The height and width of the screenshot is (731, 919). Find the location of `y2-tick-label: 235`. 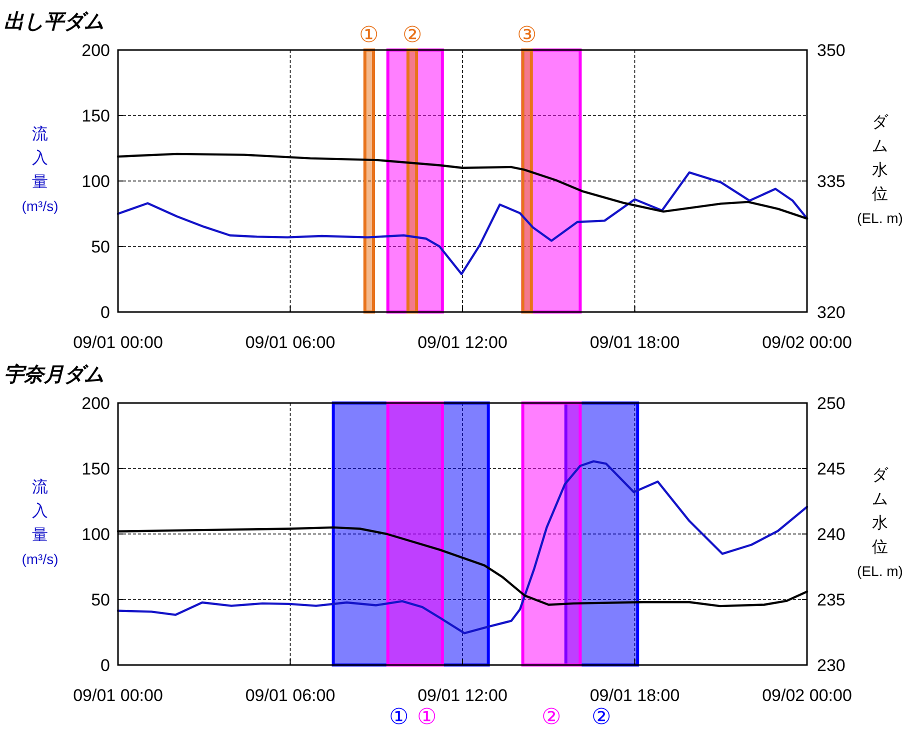

y2-tick-label: 235 is located at coordinates (831, 600).